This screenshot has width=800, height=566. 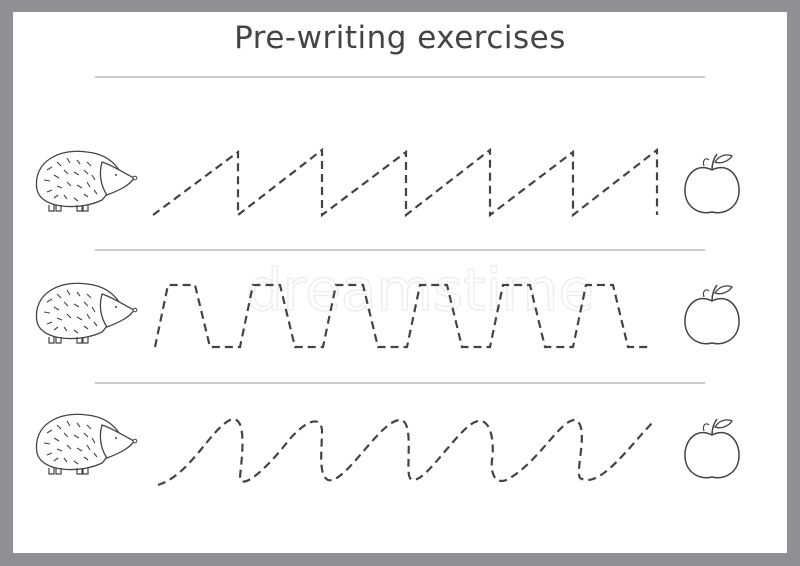 I want to click on watermark: dreamstime, so click(x=420, y=290).